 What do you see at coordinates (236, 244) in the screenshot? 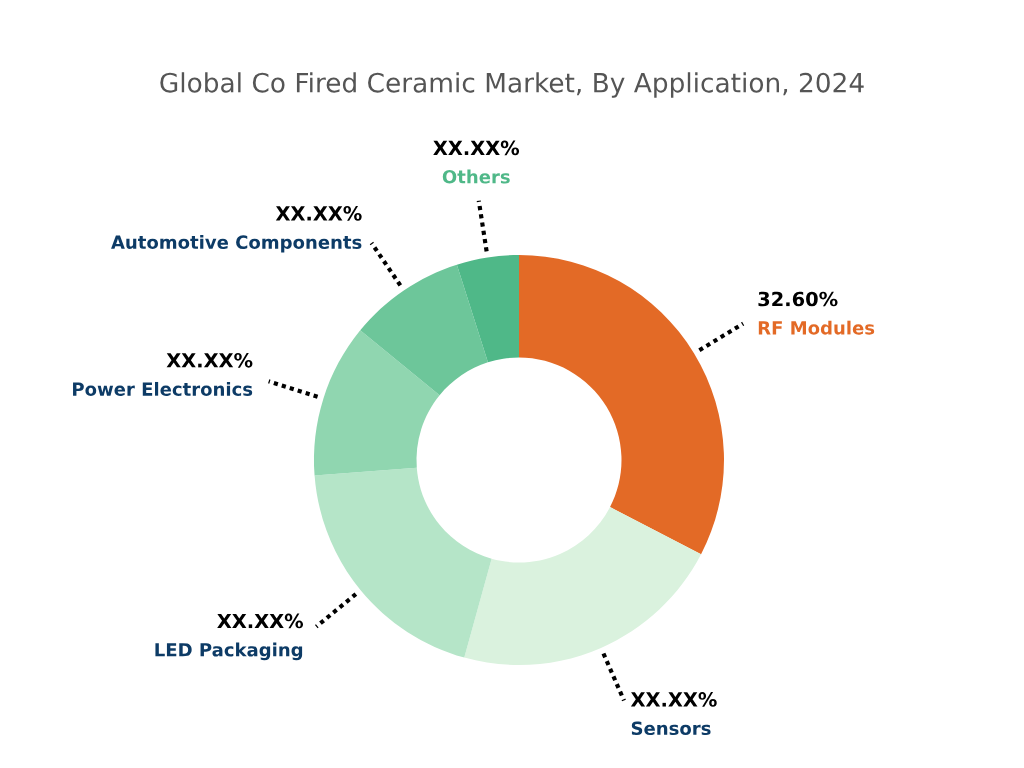
I see `slice-label: Automotive Components` at bounding box center [236, 244].